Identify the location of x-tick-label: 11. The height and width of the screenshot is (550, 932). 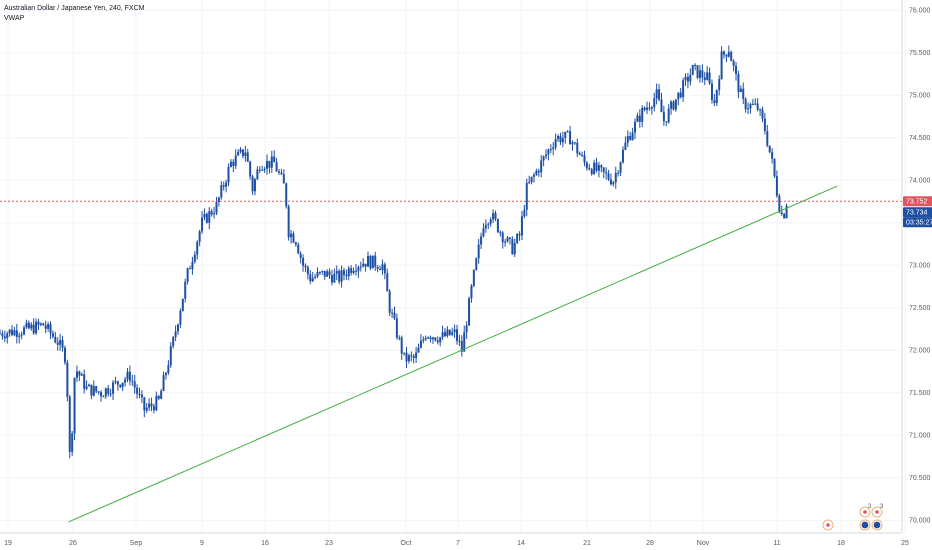
(776, 543).